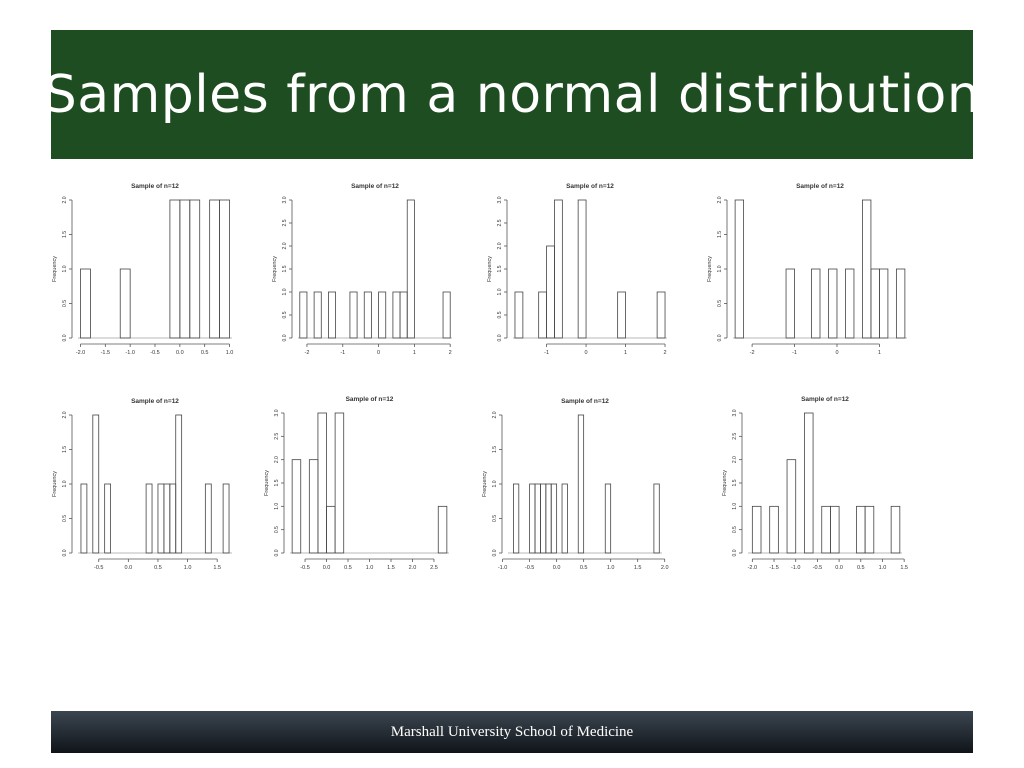 Image resolution: width=1024 pixels, height=768 pixels. What do you see at coordinates (129, 353) in the screenshot?
I see `x-tick-label: -1.0` at bounding box center [129, 353].